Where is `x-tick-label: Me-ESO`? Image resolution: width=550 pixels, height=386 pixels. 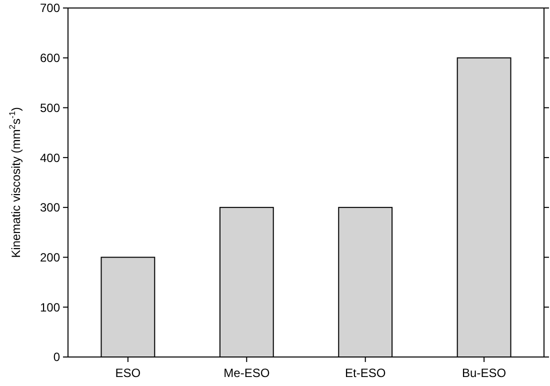 x-tick-label: Me-ESO is located at coordinates (247, 373).